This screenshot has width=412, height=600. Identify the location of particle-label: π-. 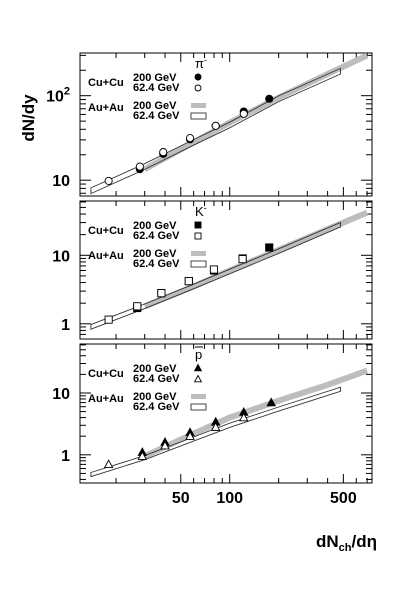
(201, 63).